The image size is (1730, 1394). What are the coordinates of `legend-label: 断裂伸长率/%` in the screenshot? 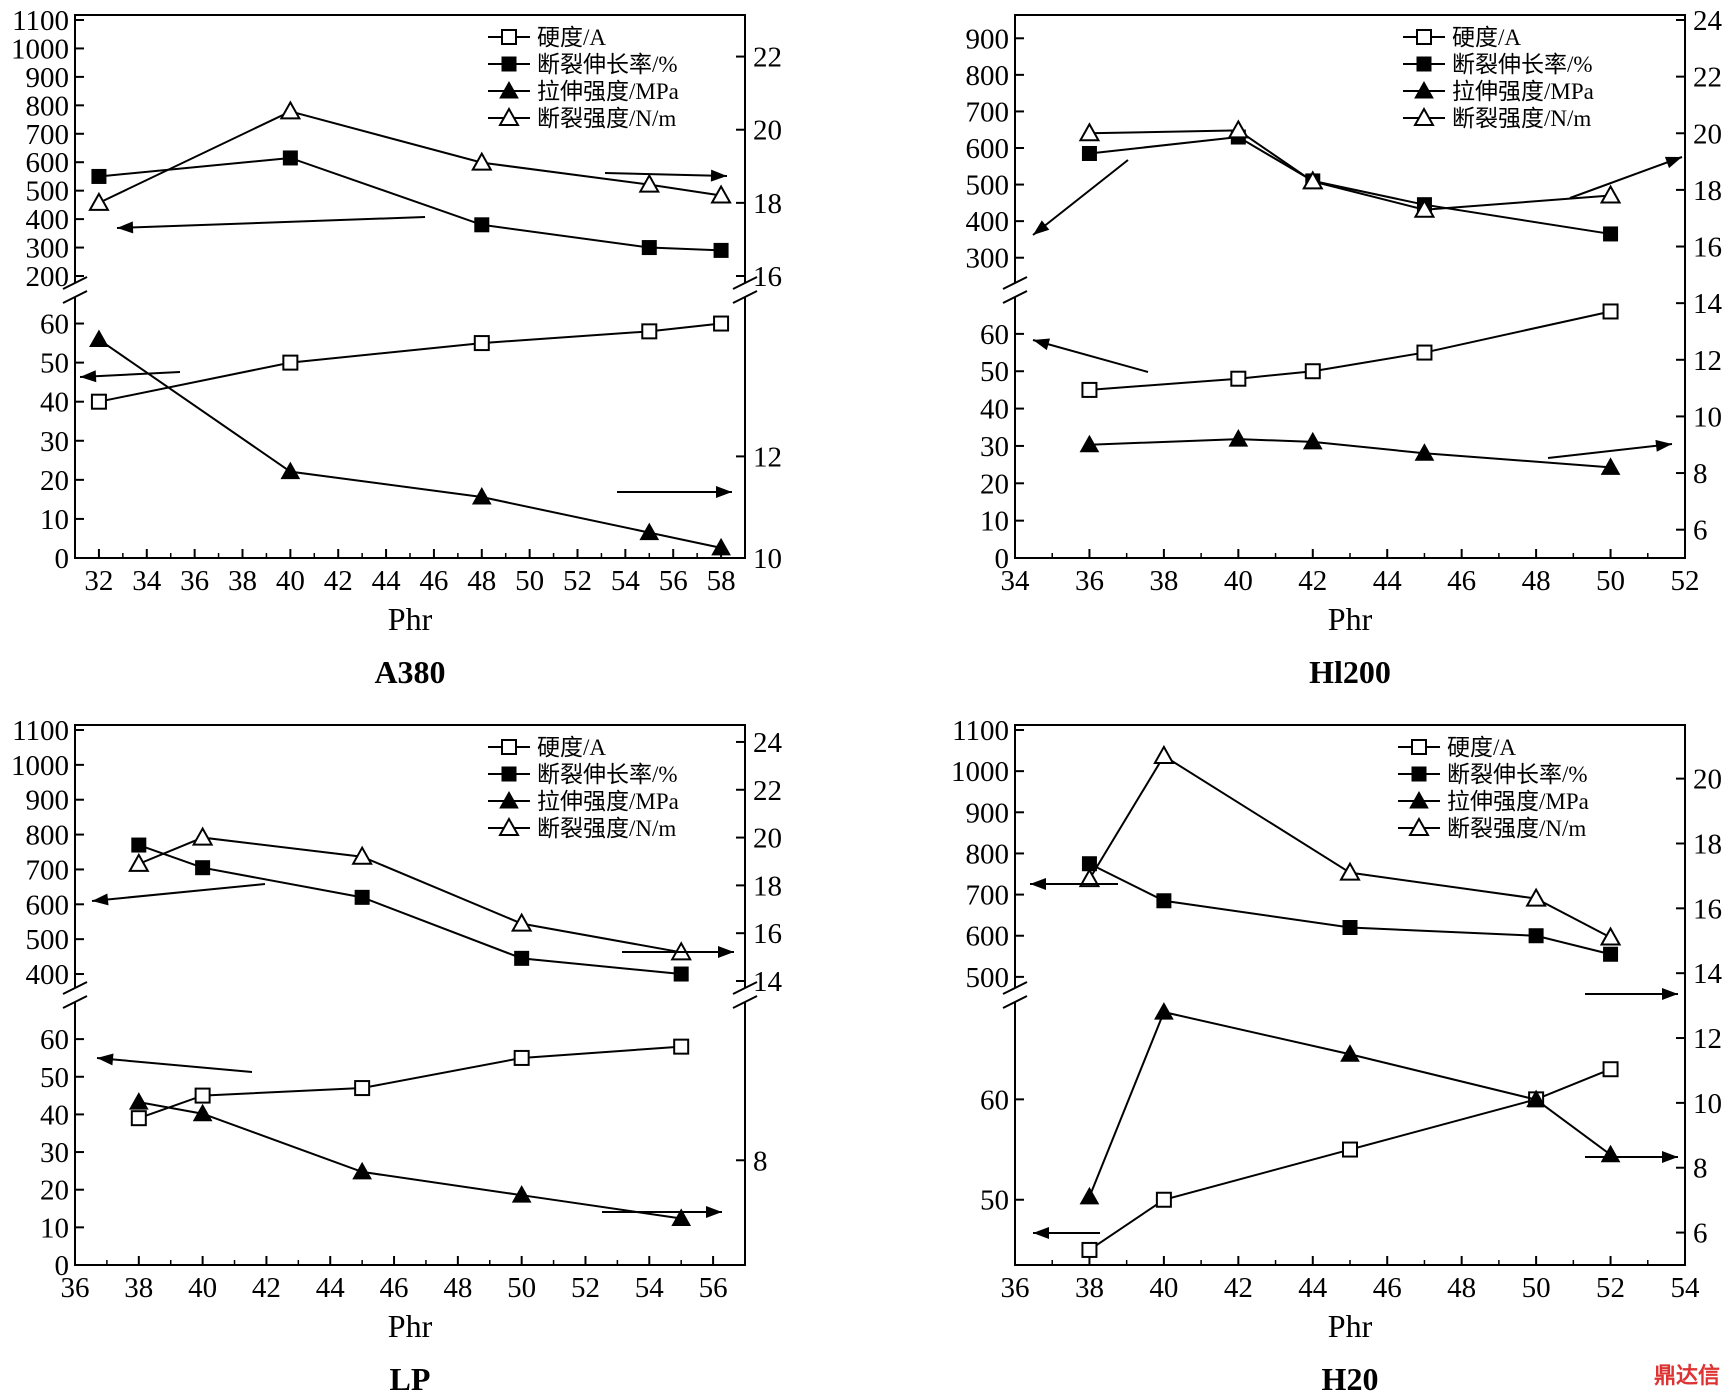 It's located at (1517, 774).